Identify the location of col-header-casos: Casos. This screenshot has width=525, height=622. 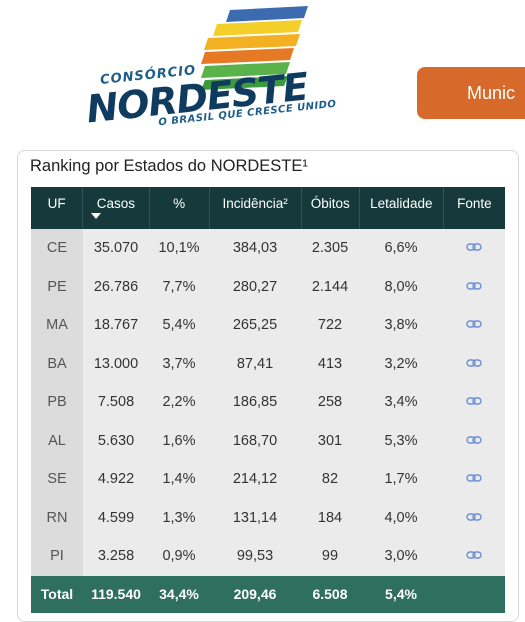
(115, 208).